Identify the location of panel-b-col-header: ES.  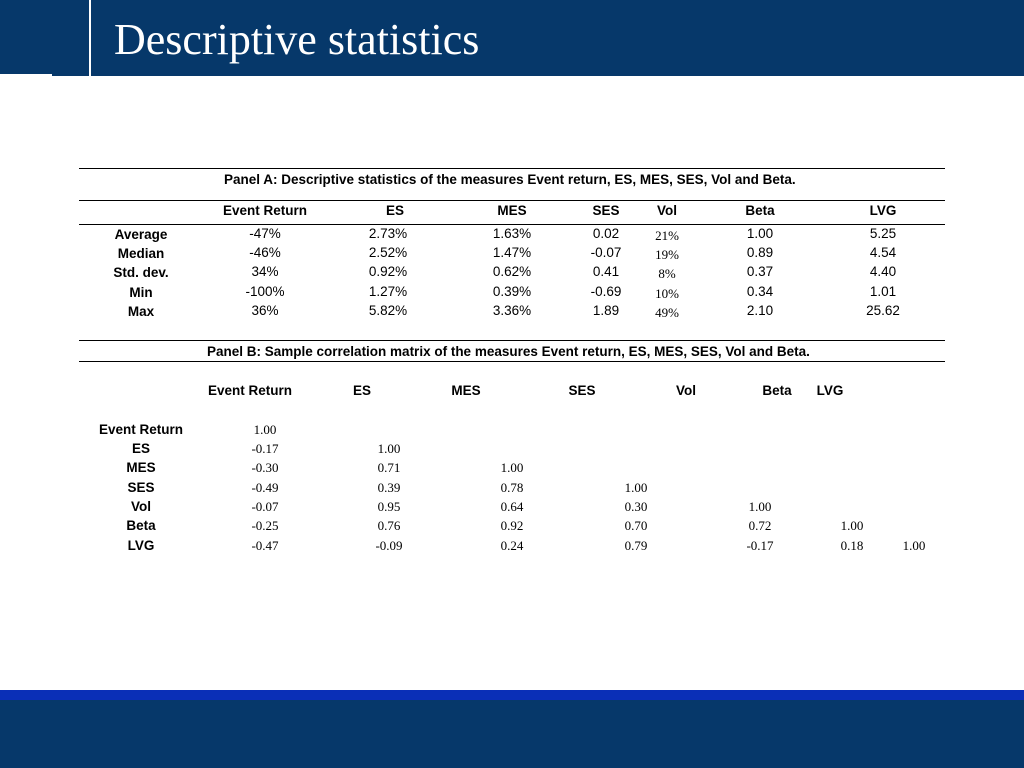
(362, 390).